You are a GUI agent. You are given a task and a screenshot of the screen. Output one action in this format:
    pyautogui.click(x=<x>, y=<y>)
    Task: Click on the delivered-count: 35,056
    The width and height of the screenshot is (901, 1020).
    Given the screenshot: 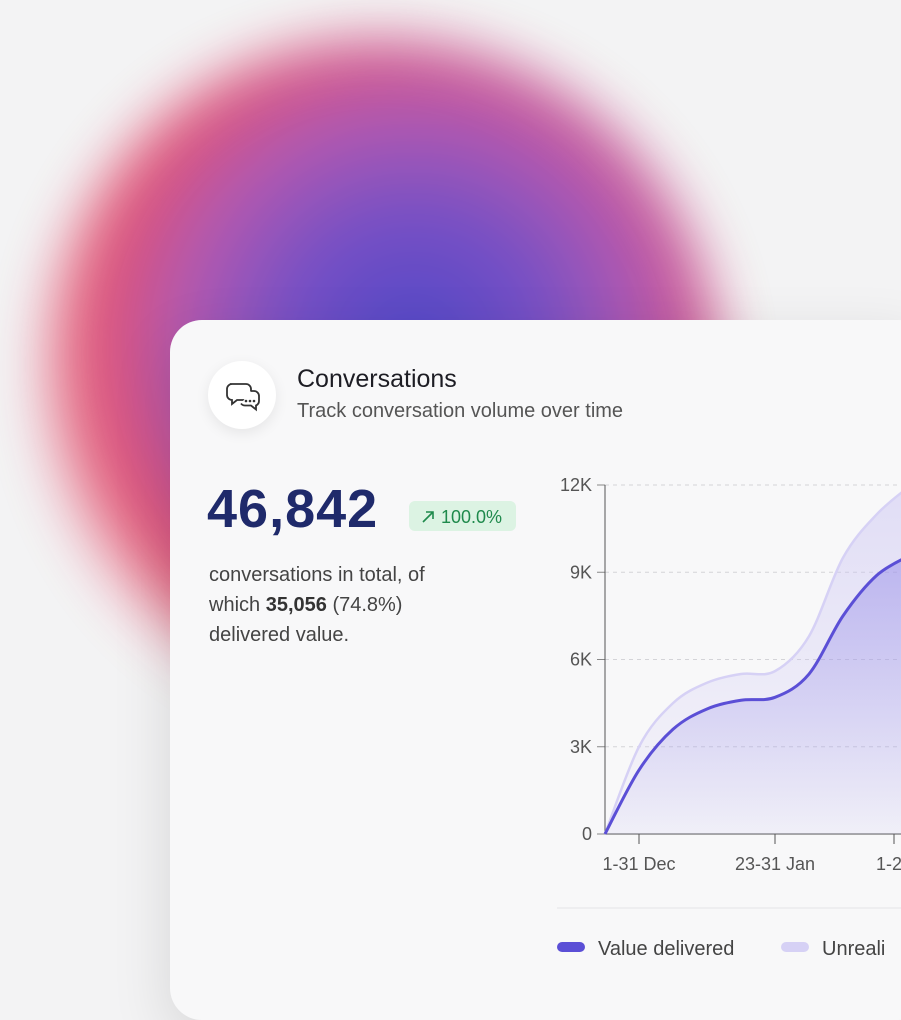 What is the action you would take?
    pyautogui.click(x=296, y=605)
    